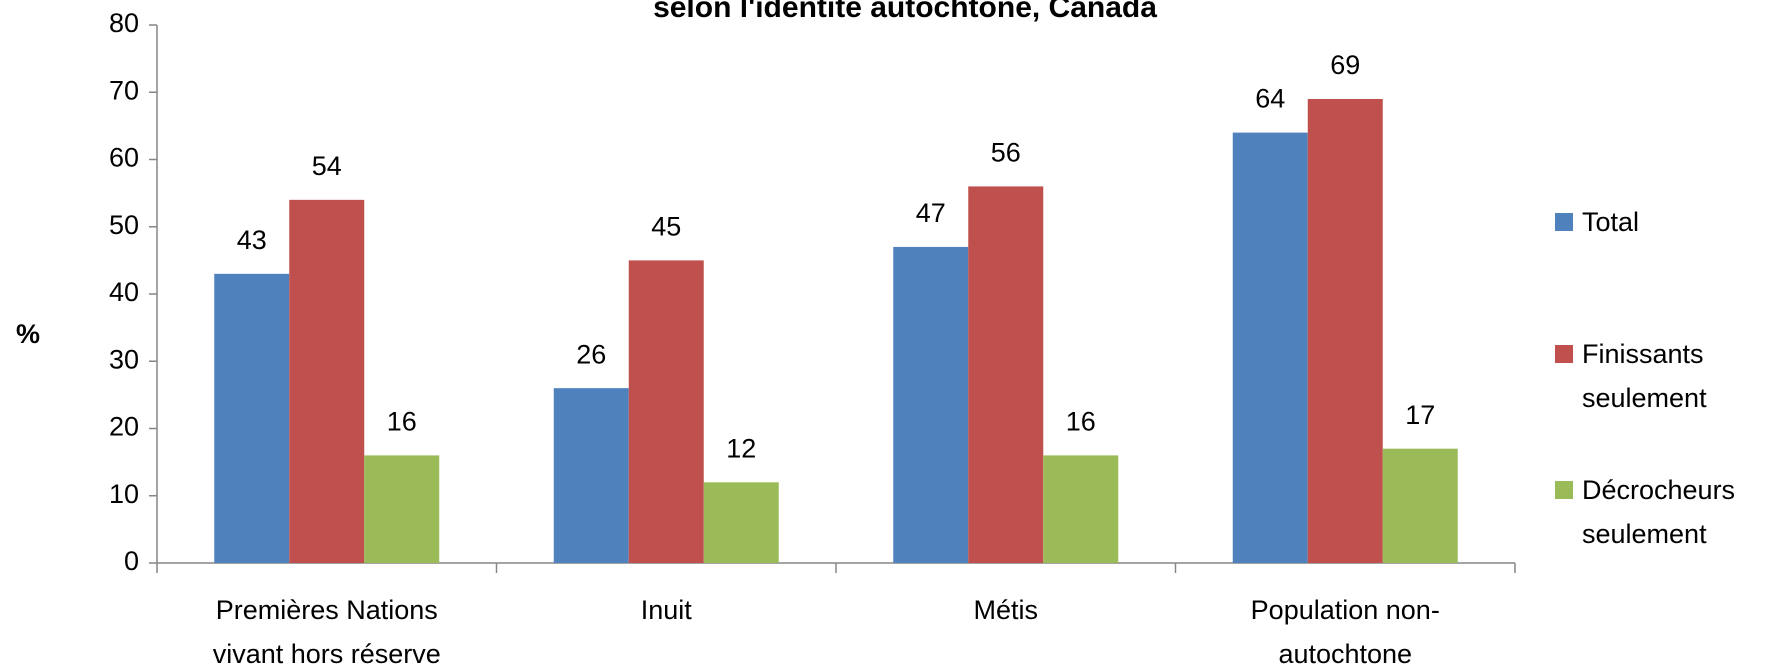  Describe the element at coordinates (124, 359) in the screenshot. I see `y-tick-label: 30` at that location.